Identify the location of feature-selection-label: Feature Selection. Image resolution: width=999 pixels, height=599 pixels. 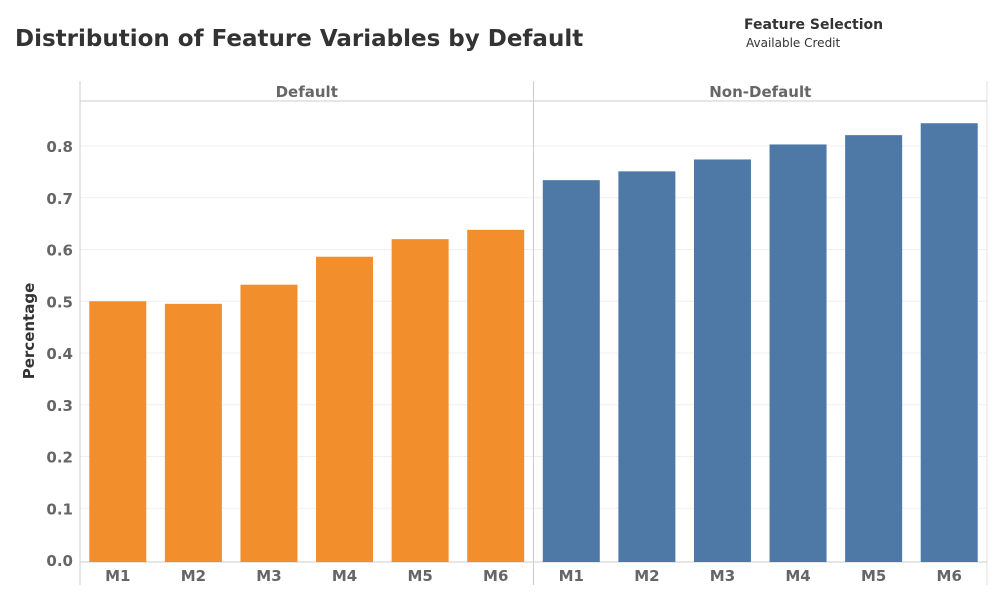
(814, 25).